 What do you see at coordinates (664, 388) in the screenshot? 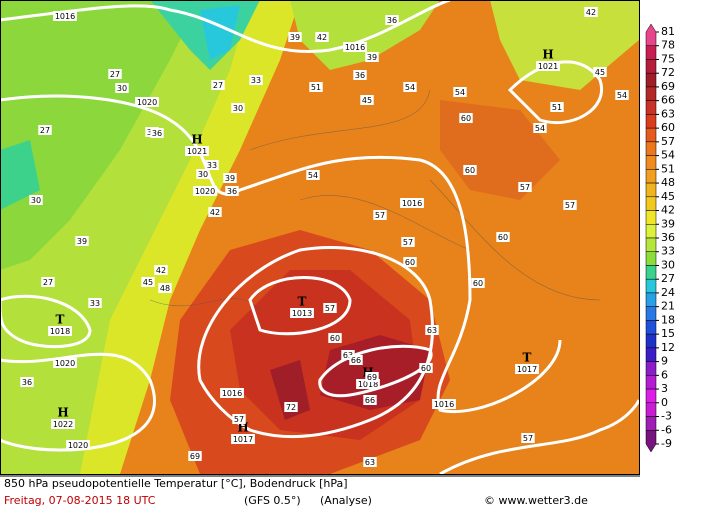
I see `colorbar-label: 3` at bounding box center [664, 388].